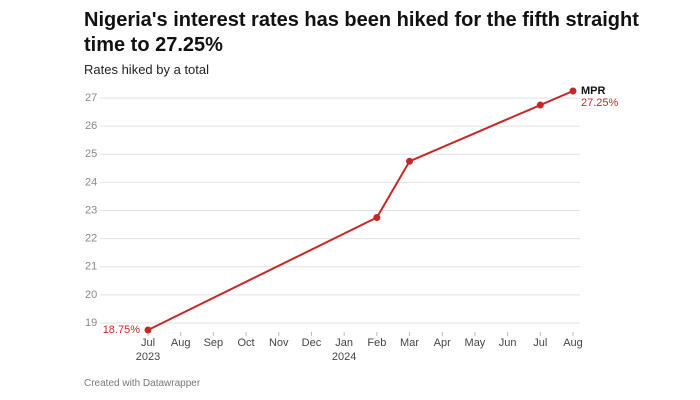 This screenshot has width=700, height=400. Describe the element at coordinates (409, 343) in the screenshot. I see `x-tick-label: Mar` at that location.